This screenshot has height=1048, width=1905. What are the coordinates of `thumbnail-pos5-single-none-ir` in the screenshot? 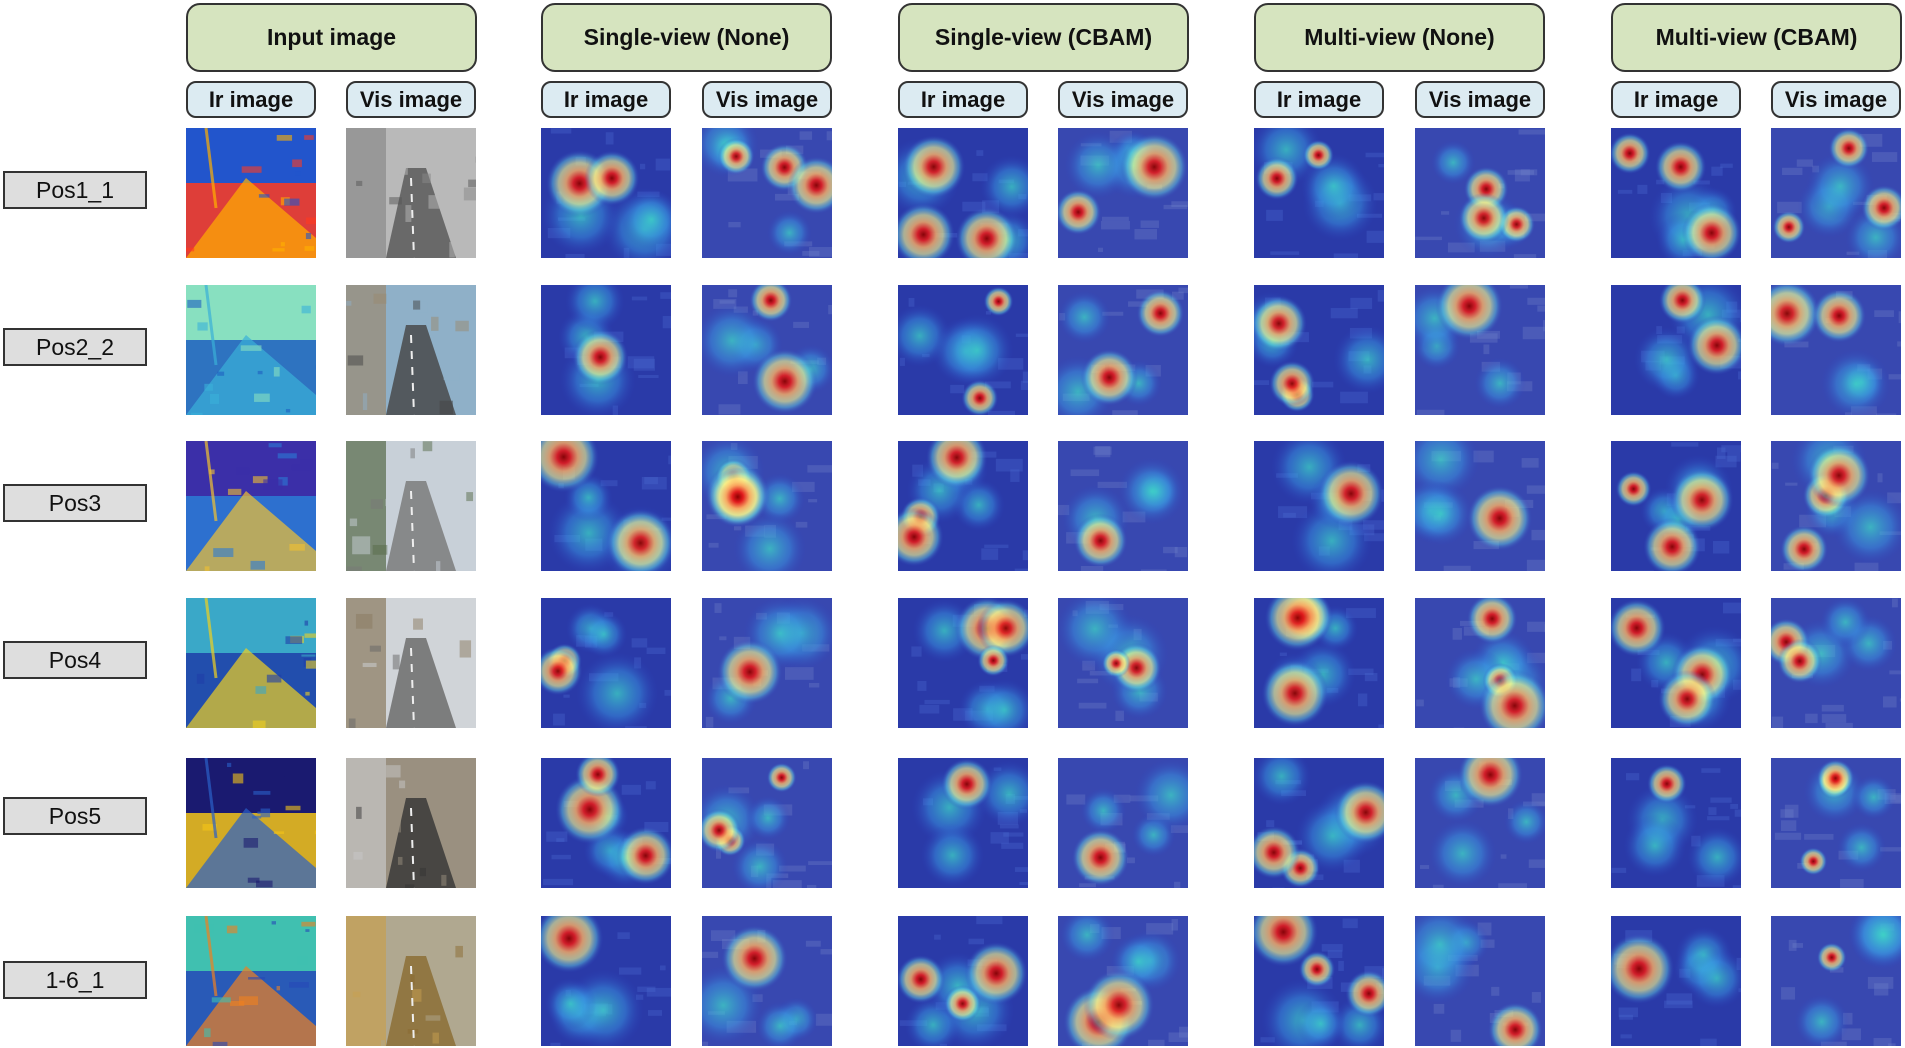 It's located at (606, 823).